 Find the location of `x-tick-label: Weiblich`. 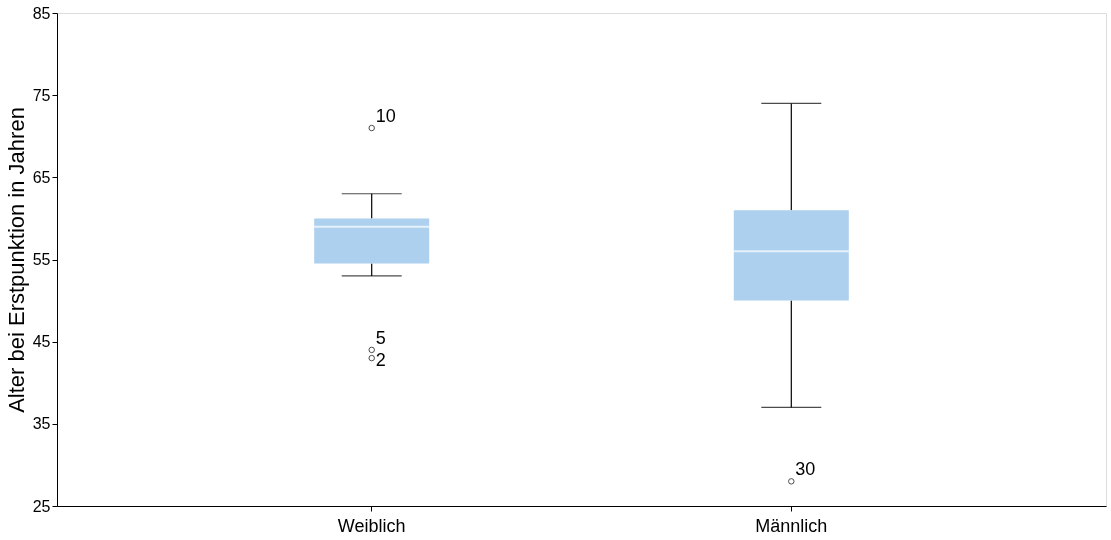

x-tick-label: Weiblich is located at coordinates (371, 525).